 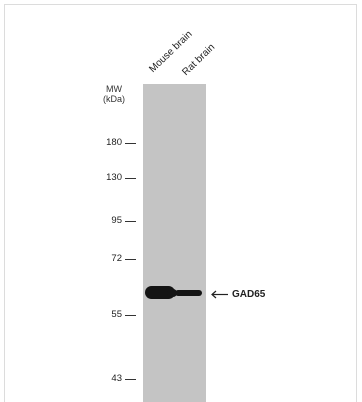 What do you see at coordinates (130, 178) in the screenshot?
I see `marker-130-tick` at bounding box center [130, 178].